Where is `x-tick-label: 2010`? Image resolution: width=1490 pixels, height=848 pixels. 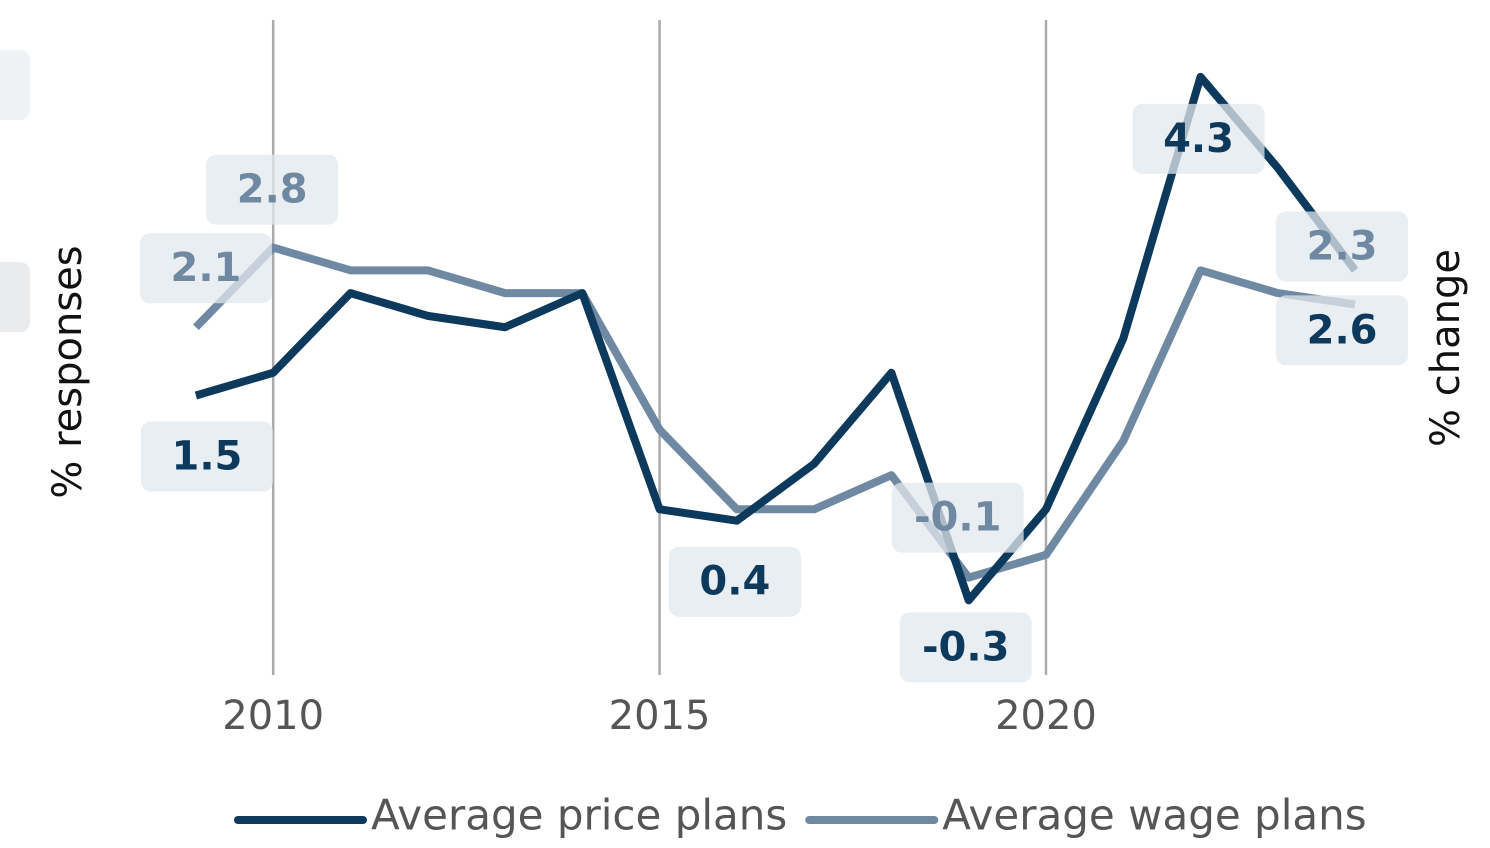
x-tick-label: 2010 is located at coordinates (273, 716).